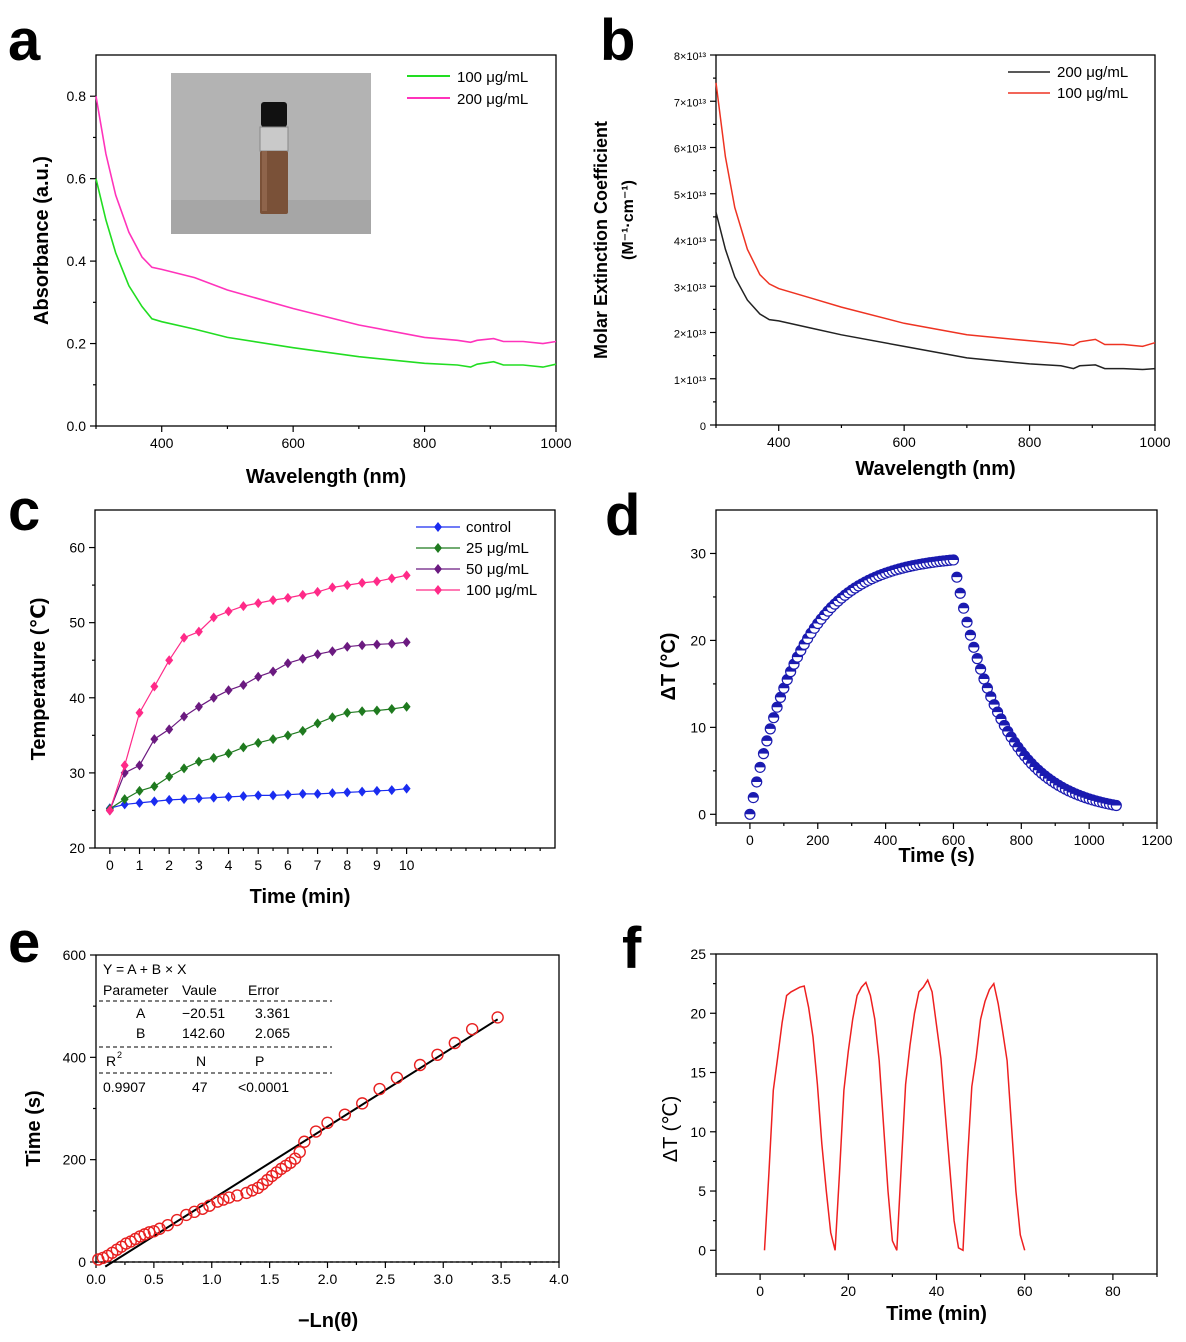 The height and width of the screenshot is (1342, 1186). Describe the element at coordinates (140, 1033) in the screenshot. I see `e-table-param: B` at that location.